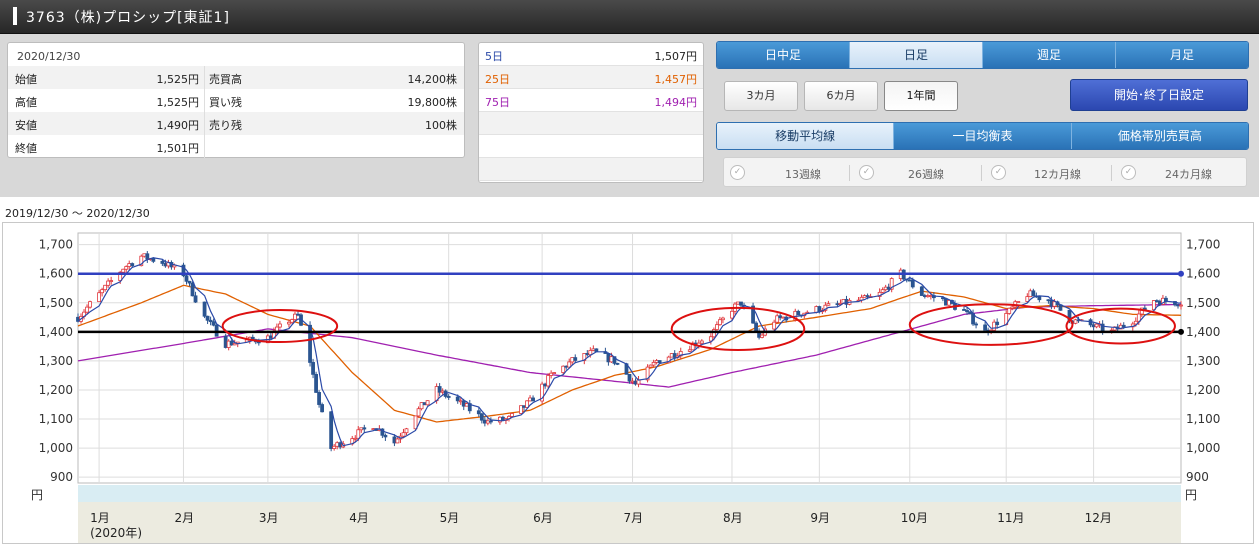 This screenshot has width=1259, height=546. Describe the element at coordinates (543, 518) in the screenshot. I see `month-label: 6月` at that location.